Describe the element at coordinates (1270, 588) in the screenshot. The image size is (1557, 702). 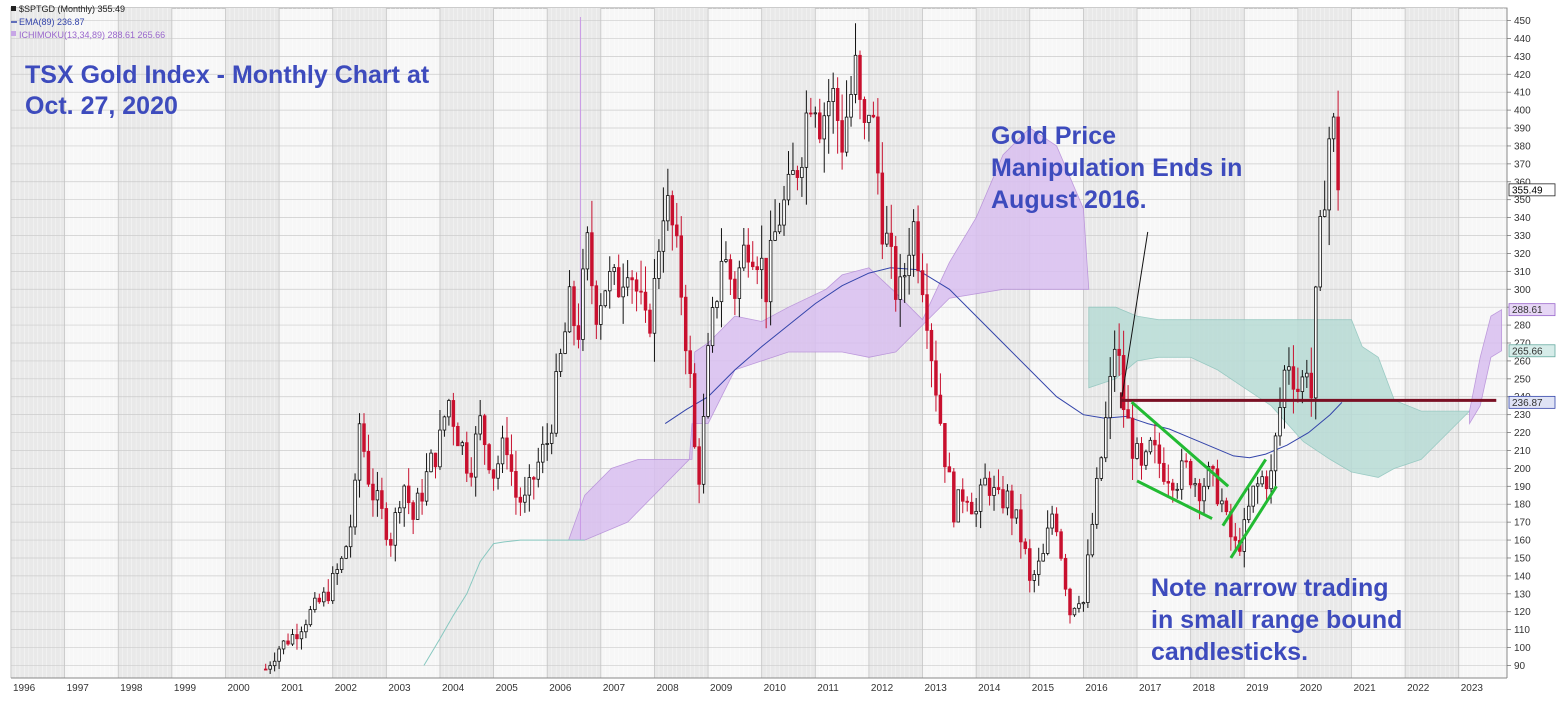
I see `narrow-note-line1: Note narrow trading` at that location.